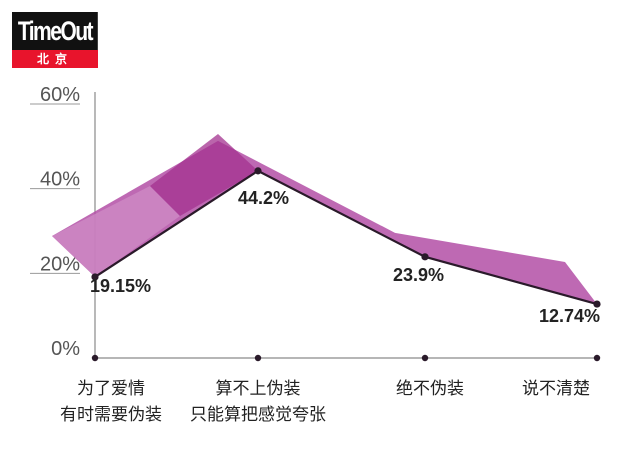 This screenshot has width=640, height=454. Describe the element at coordinates (111, 389) in the screenshot. I see `x-category-label: 为了爱情` at that location.